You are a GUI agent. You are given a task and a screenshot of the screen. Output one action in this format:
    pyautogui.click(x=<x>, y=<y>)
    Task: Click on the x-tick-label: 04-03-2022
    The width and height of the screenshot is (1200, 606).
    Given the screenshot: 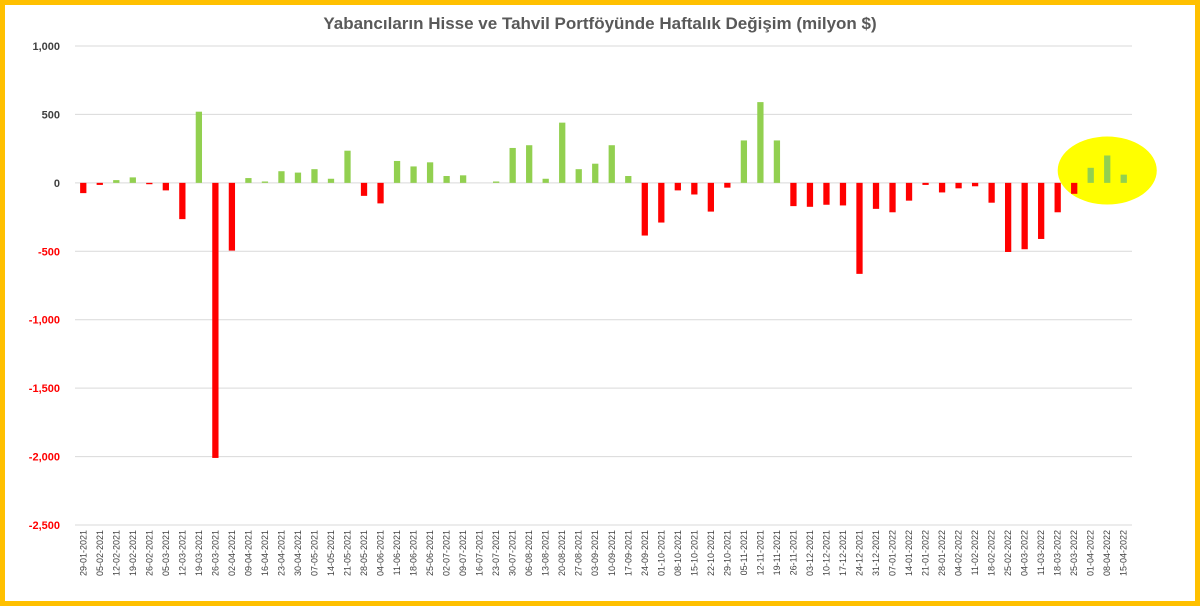 What is the action you would take?
    pyautogui.click(x=1025, y=553)
    